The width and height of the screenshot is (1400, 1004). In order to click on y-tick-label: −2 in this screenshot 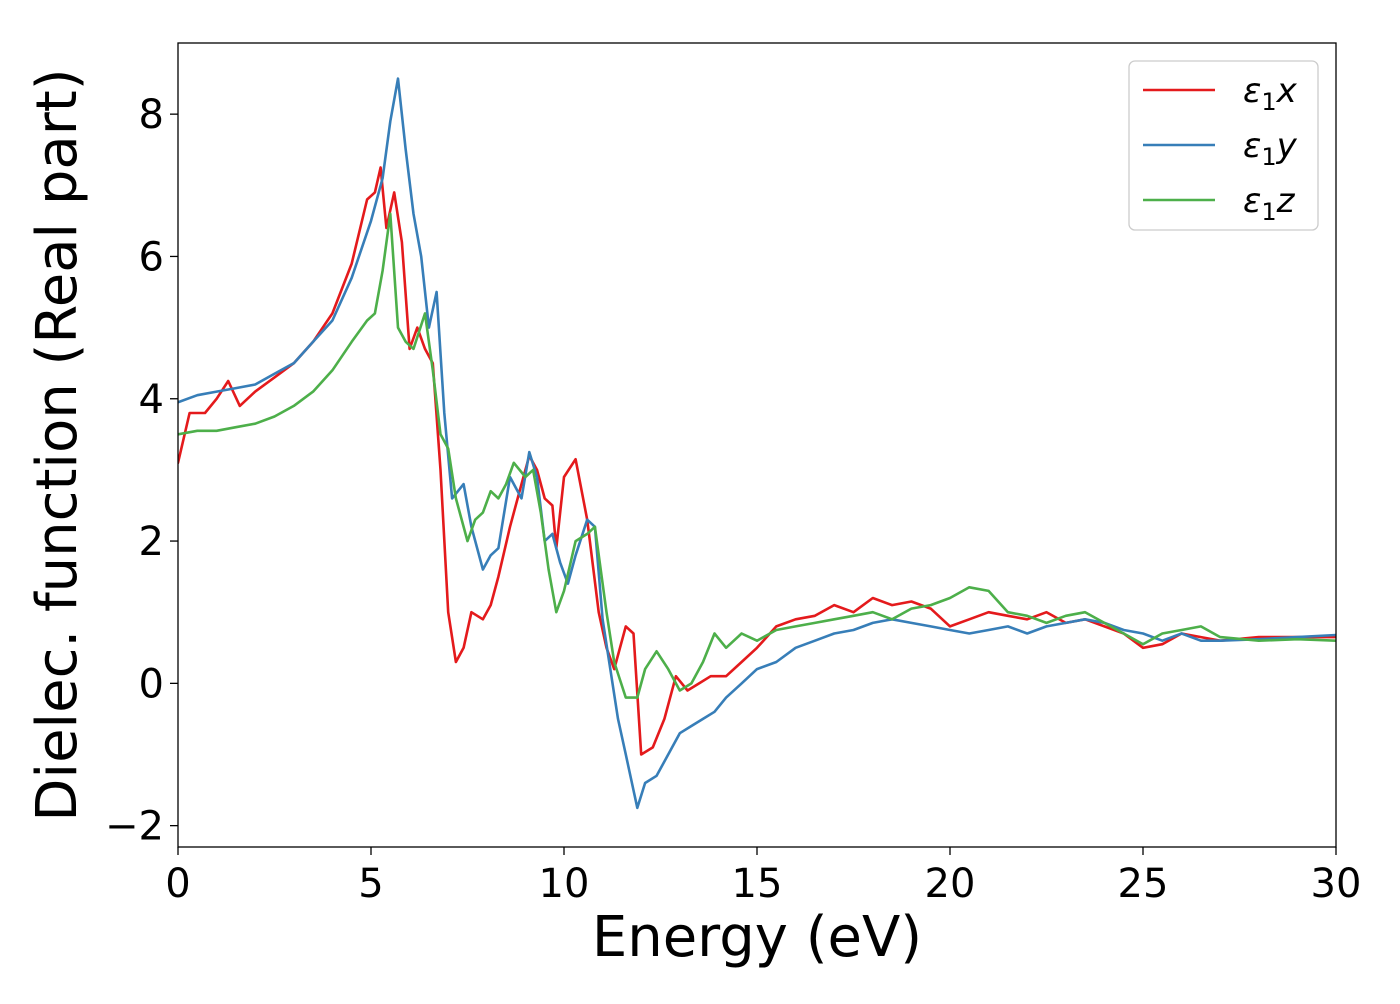, I will do `click(134, 827)`.